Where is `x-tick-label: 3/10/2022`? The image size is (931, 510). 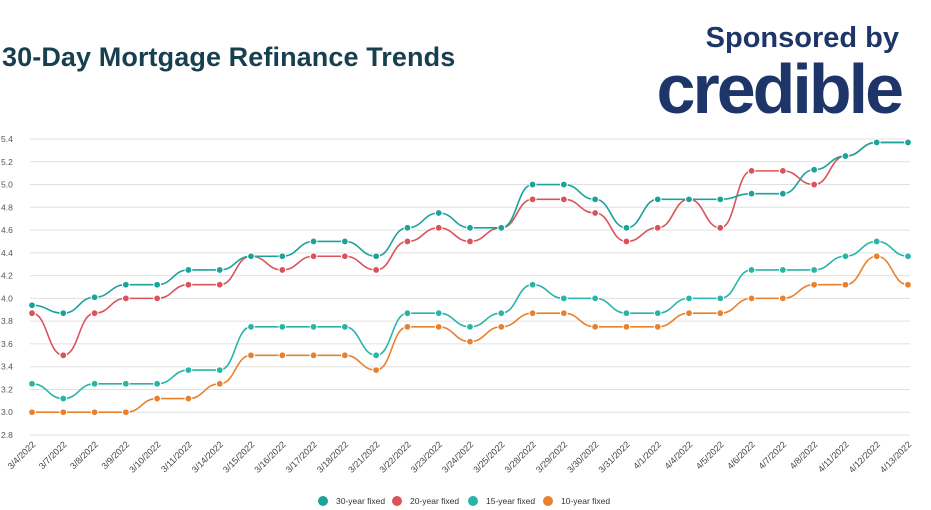
x-tick-label: 3/10/2022 is located at coordinates (144, 456).